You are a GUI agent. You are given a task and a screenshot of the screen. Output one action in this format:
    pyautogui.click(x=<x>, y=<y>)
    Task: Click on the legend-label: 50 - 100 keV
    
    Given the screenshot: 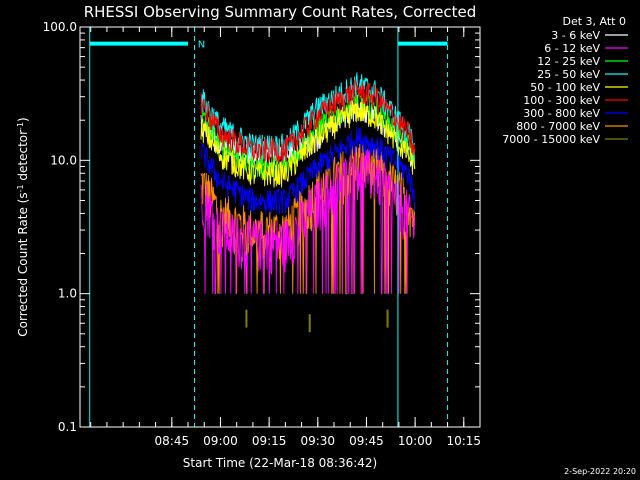 What is the action you would take?
    pyautogui.click(x=565, y=87)
    